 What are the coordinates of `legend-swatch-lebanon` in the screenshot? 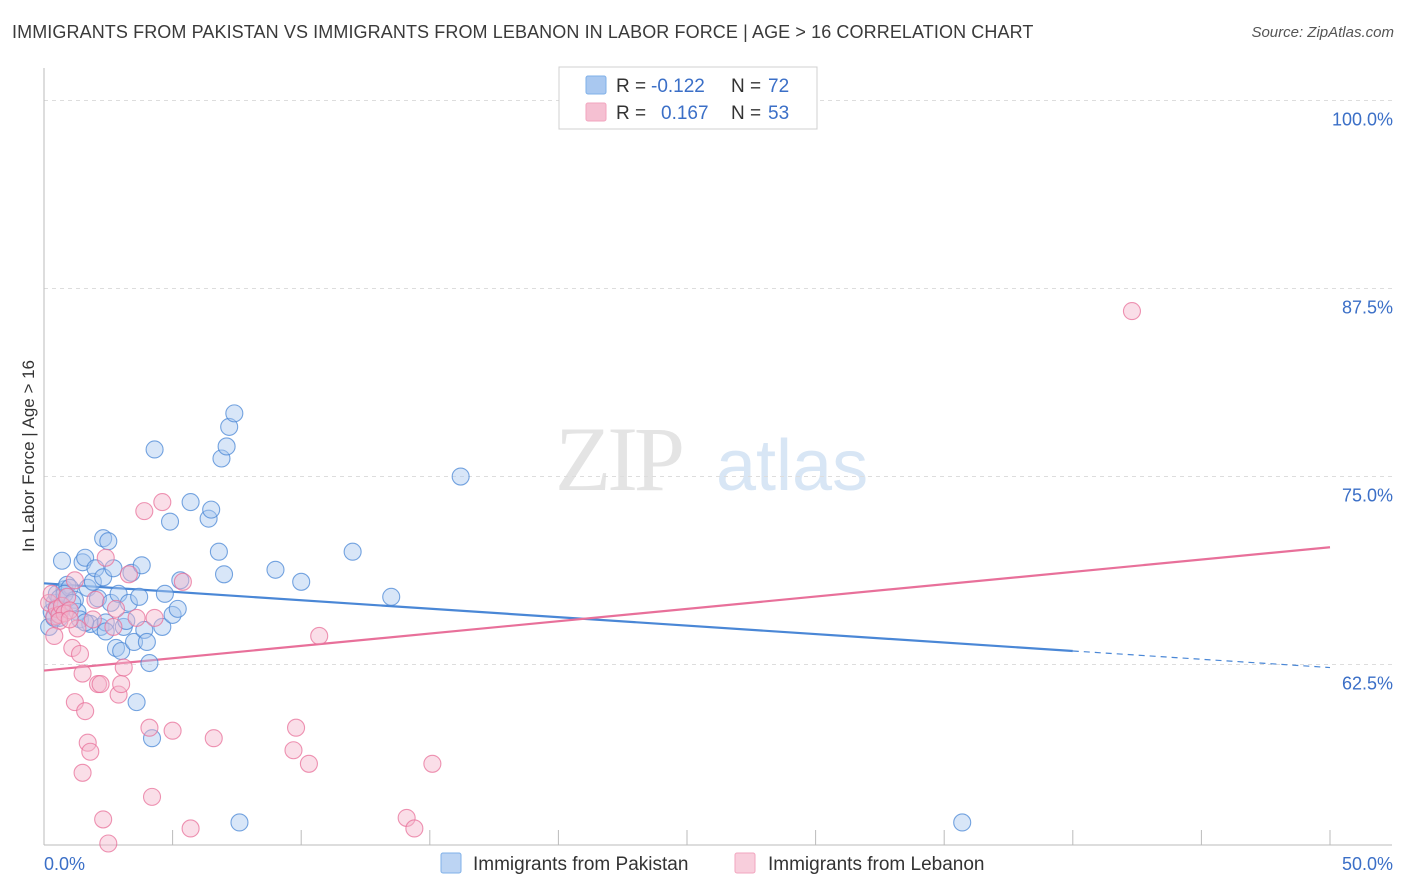 It's located at (596, 112).